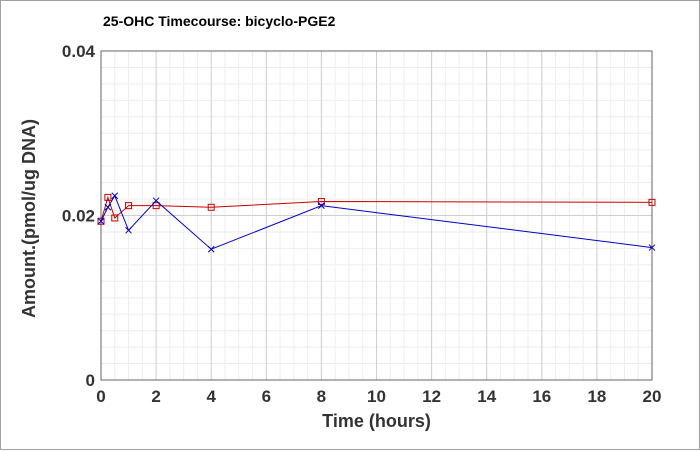  I want to click on x-tick-label: 2, so click(155, 396).